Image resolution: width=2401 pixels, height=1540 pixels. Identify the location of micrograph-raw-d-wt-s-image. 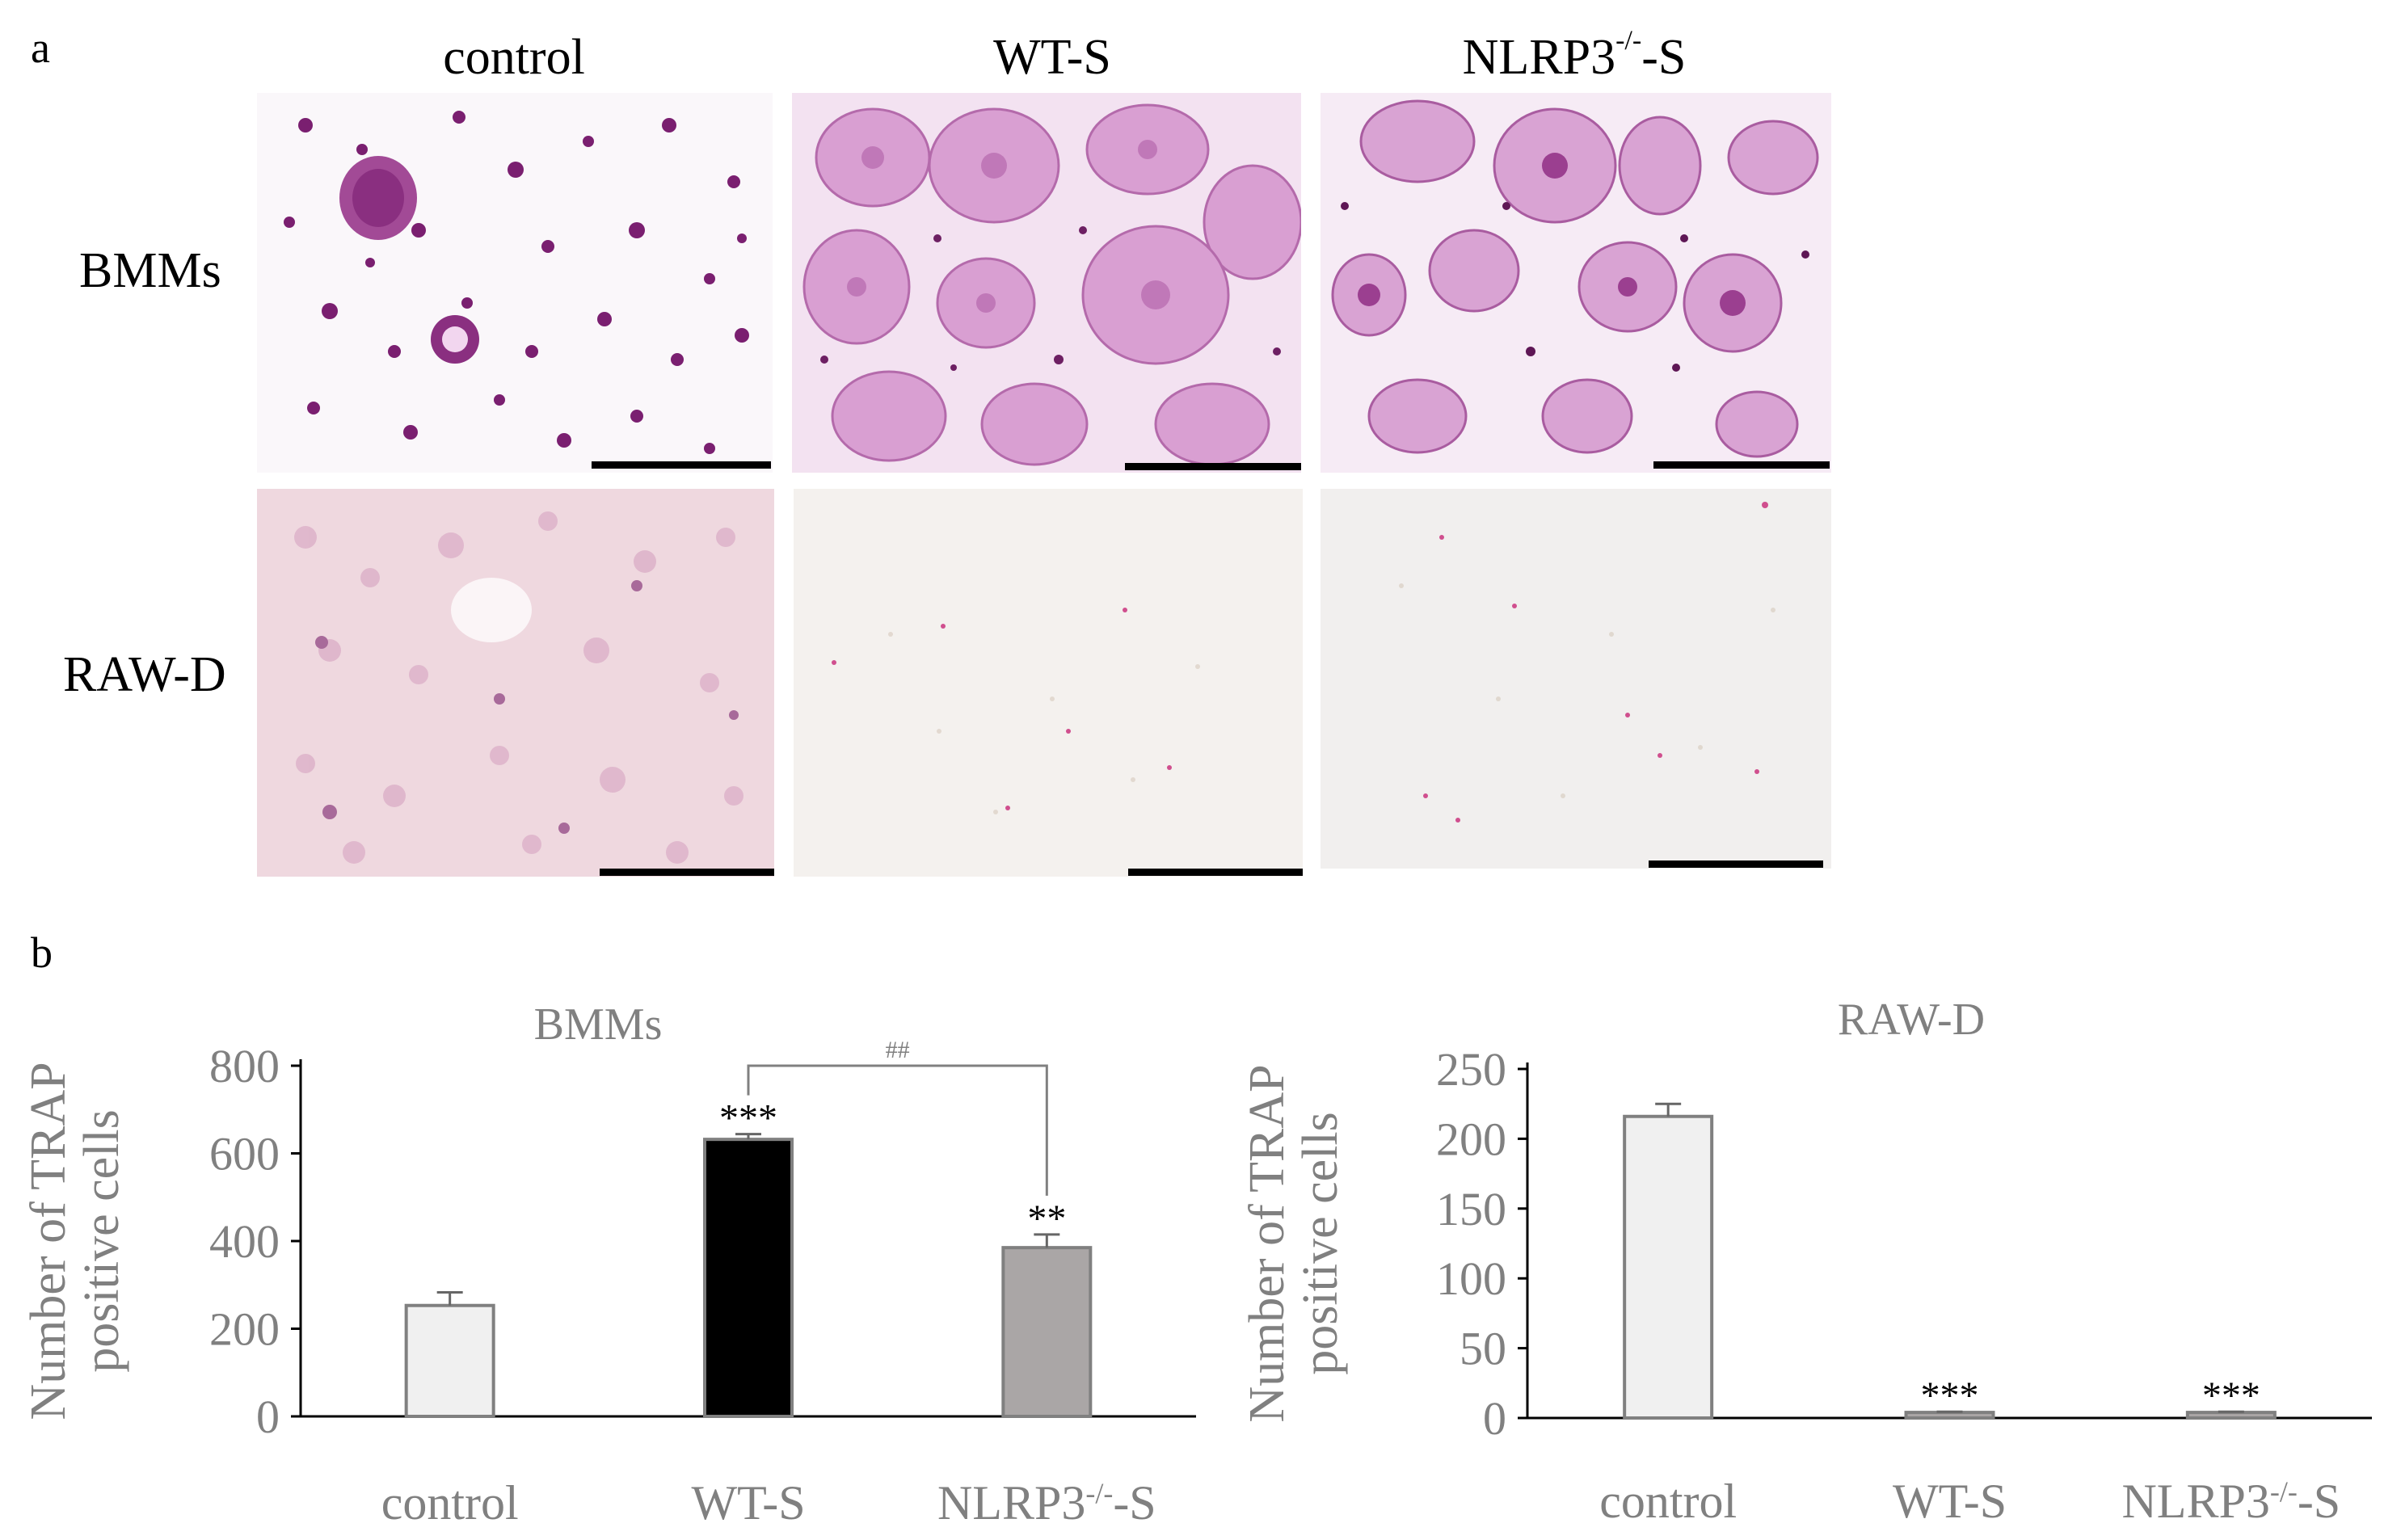
(1049, 683).